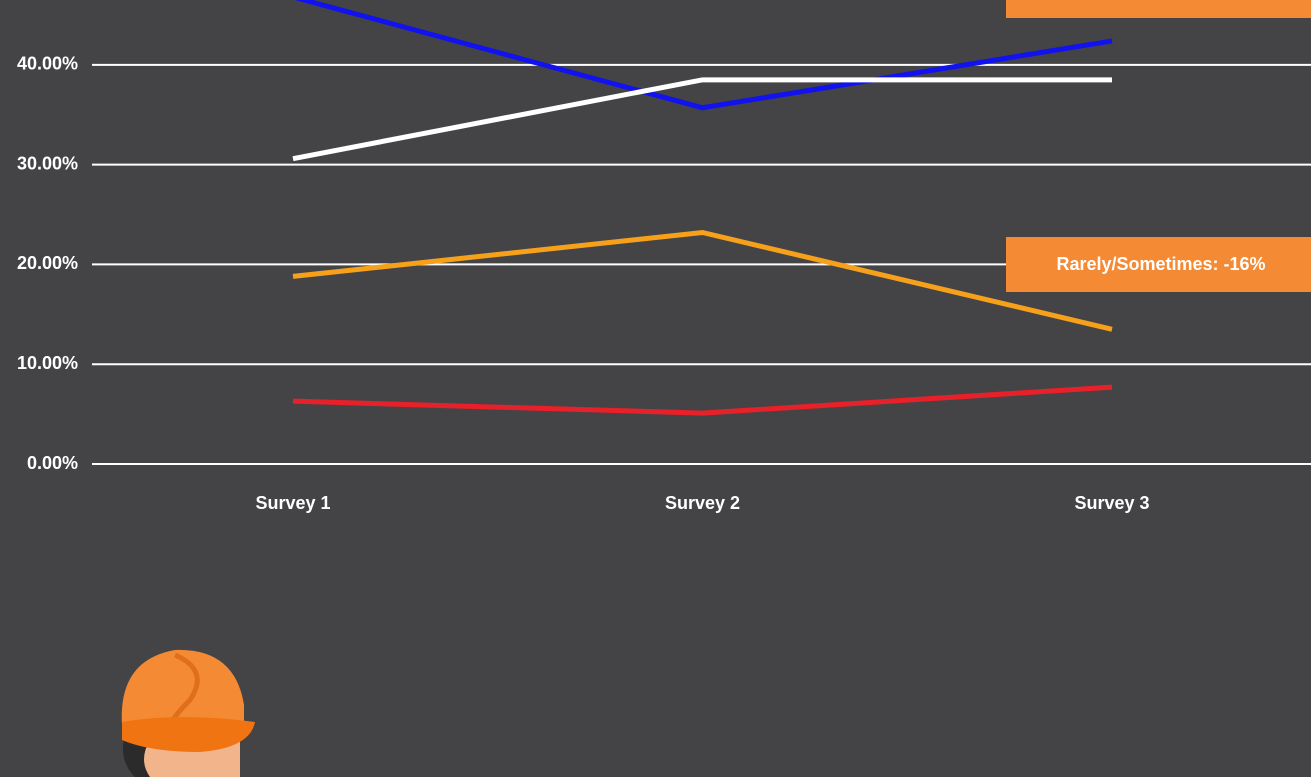  I want to click on x-tick-label: Survey 3, so click(1111, 503).